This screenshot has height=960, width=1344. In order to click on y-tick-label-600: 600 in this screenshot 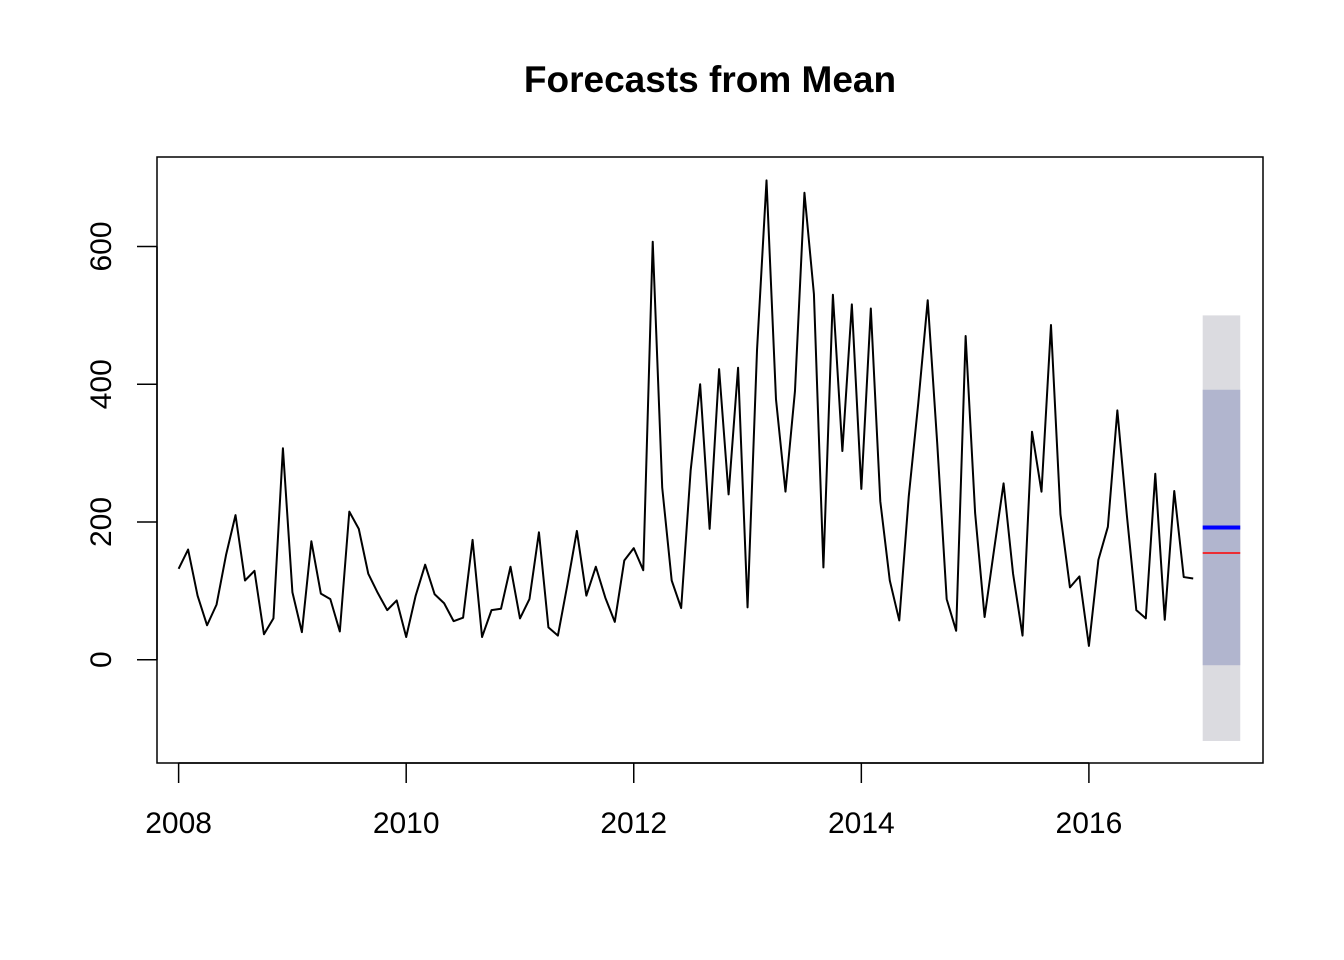, I will do `click(101, 246)`.